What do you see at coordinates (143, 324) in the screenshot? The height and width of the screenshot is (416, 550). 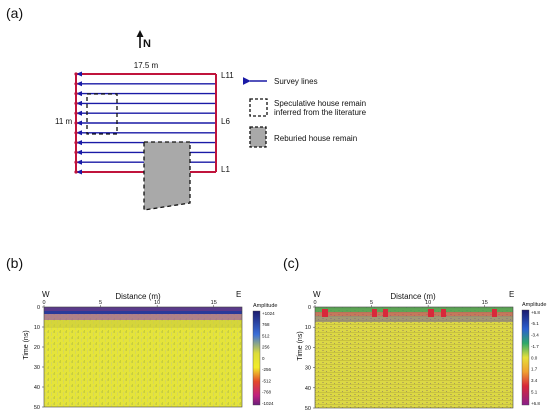 I see `panel-b-mixed-band` at bounding box center [143, 324].